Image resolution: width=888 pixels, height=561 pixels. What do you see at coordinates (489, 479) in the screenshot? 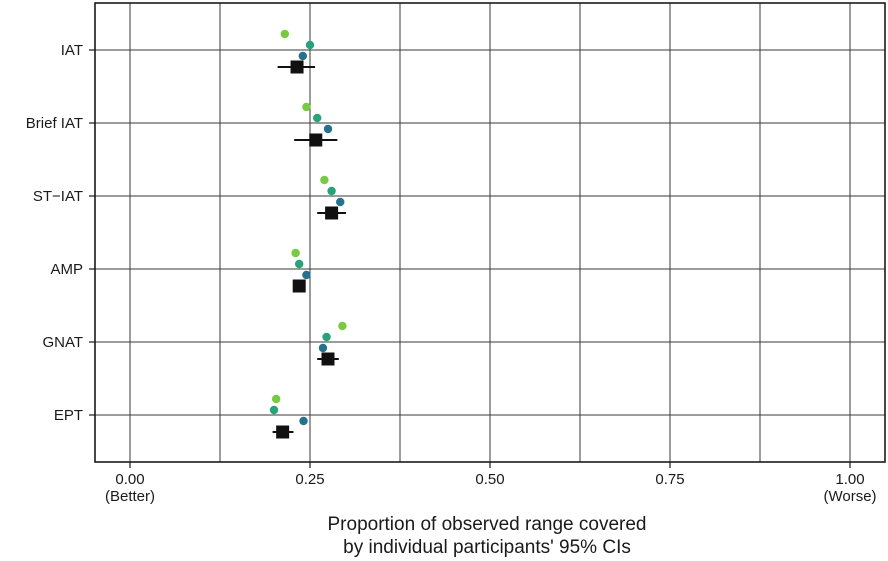
I see `x-tick-label: 0.50` at bounding box center [489, 479].